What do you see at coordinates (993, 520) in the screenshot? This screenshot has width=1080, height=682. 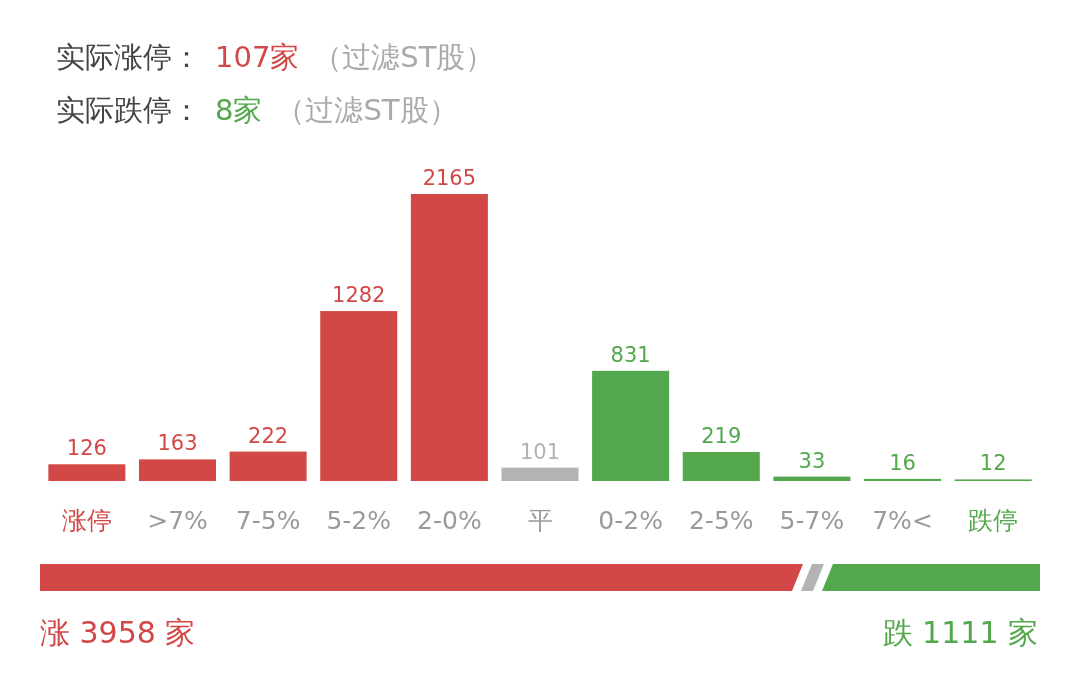 I see `x-tick-label: 跌停` at bounding box center [993, 520].